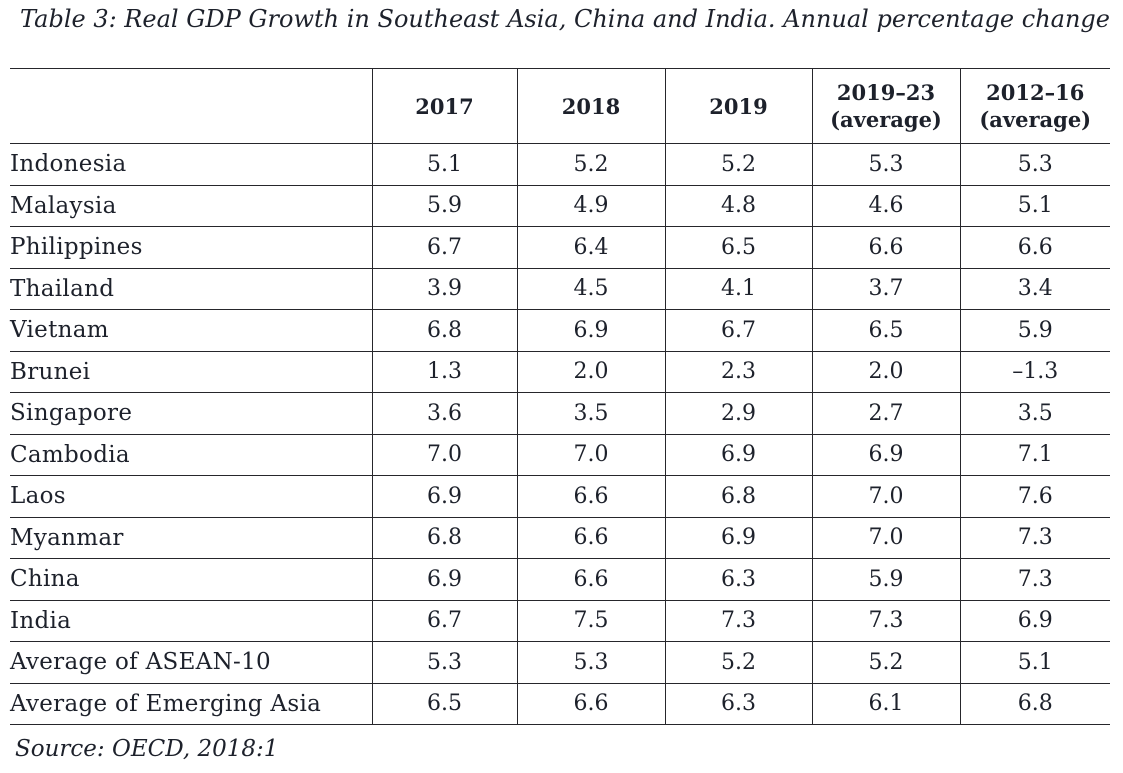  What do you see at coordinates (738, 289) in the screenshot?
I see `cell-value: 4.1` at bounding box center [738, 289].